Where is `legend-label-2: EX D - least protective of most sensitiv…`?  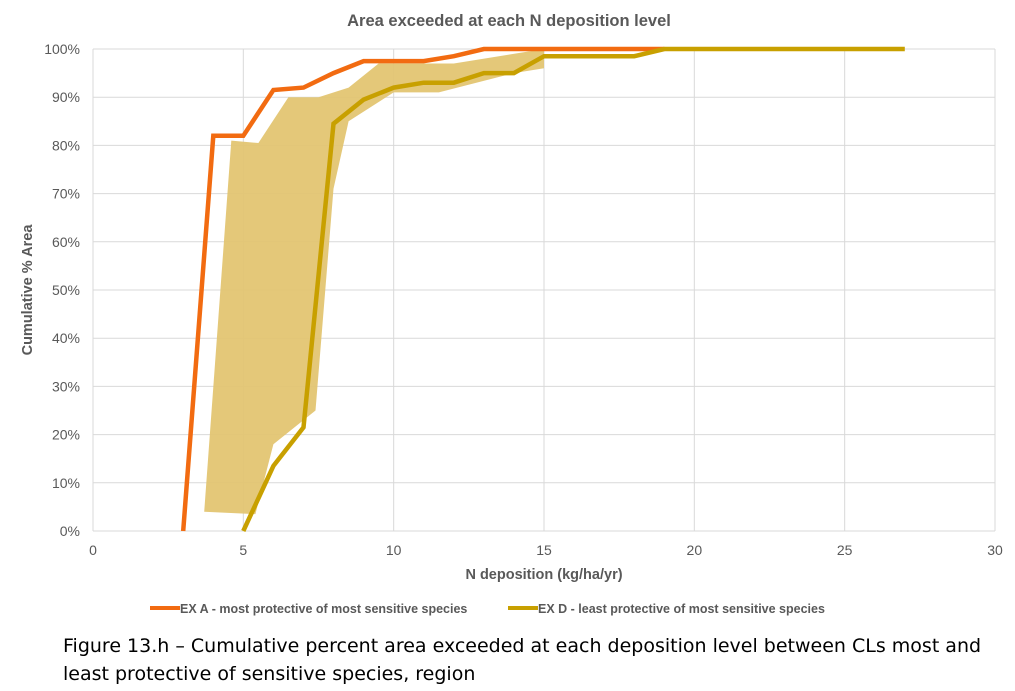
legend-label-2: EX D - least protective of most sensitiv… is located at coordinates (681, 609).